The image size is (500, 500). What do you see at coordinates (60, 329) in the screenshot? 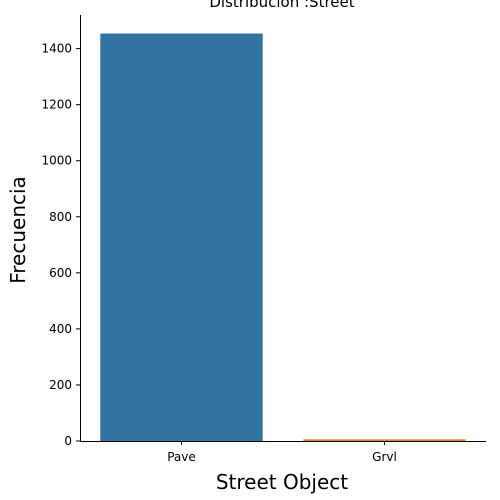
I see `y-tick-label: 400` at bounding box center [60, 329].